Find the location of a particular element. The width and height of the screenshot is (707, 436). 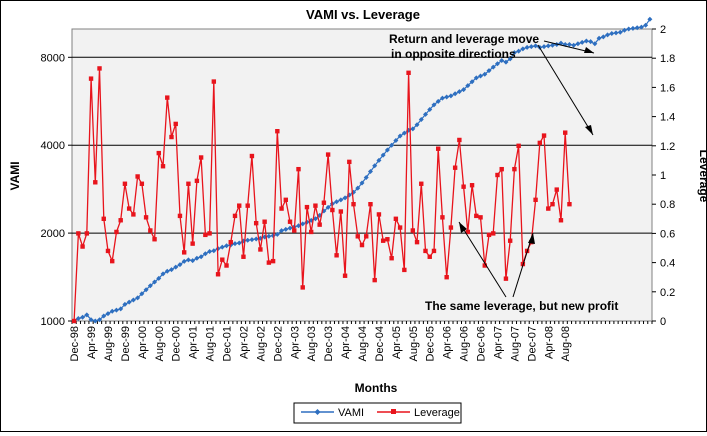

x-tick-label: Aug-01 is located at coordinates (211, 343).